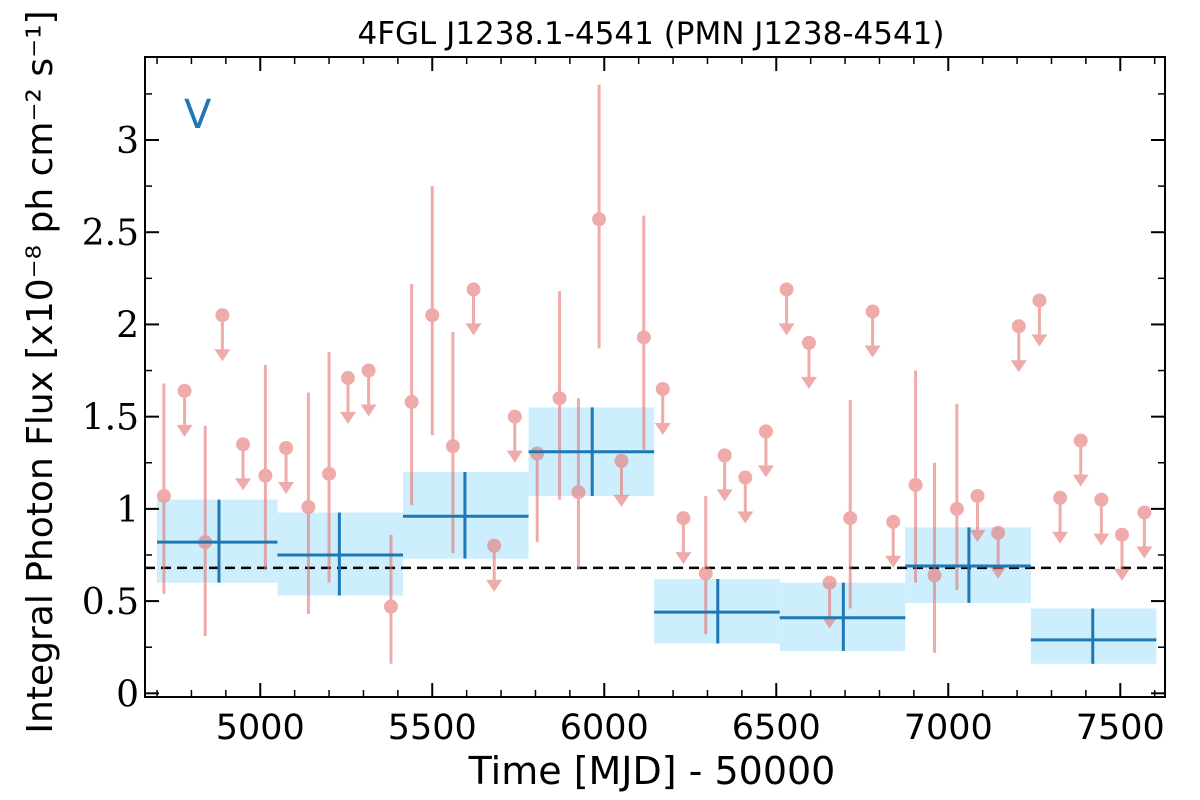 This screenshot has height=800, width=1200. What do you see at coordinates (652, 771) in the screenshot?
I see `x-axis-label: Time [MJD] - 50000` at bounding box center [652, 771].